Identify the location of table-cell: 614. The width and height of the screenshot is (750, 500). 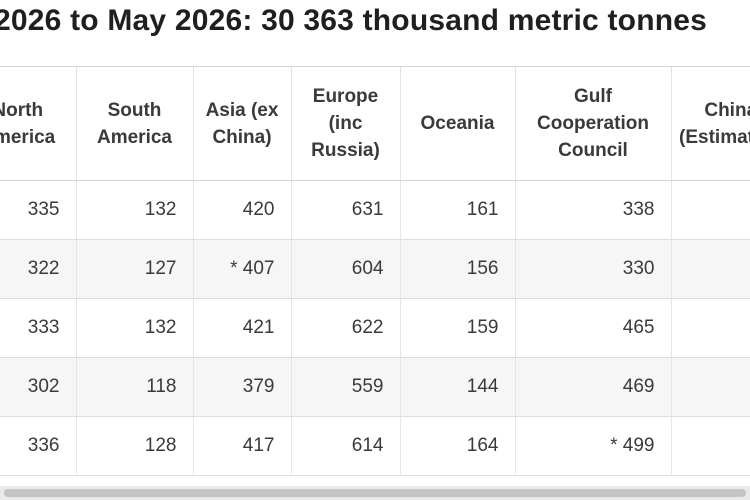
(345, 446).